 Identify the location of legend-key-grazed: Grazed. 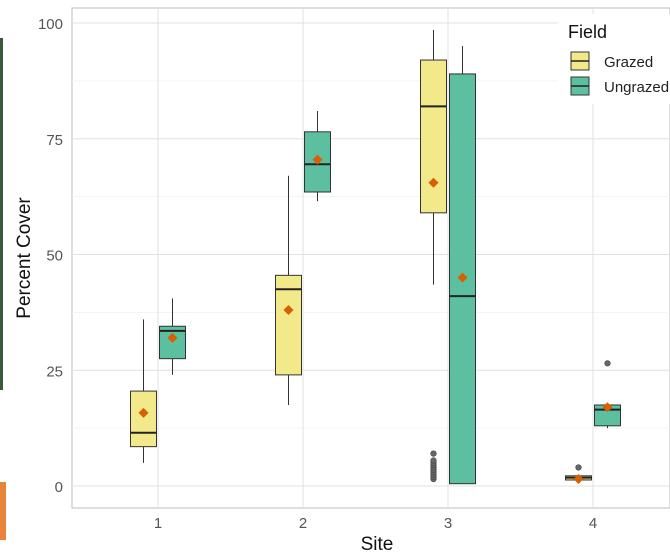
(611, 61).